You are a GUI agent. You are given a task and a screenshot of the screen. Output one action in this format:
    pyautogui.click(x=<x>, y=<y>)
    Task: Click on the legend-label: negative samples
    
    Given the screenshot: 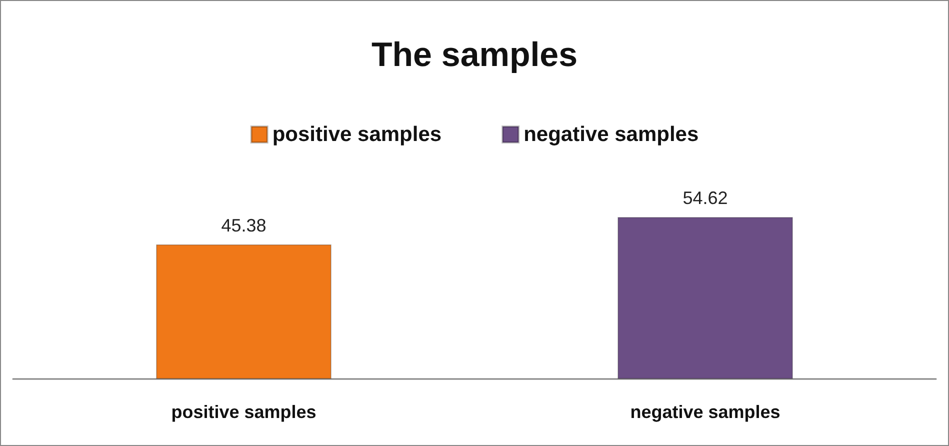 What is the action you would take?
    pyautogui.click(x=611, y=134)
    